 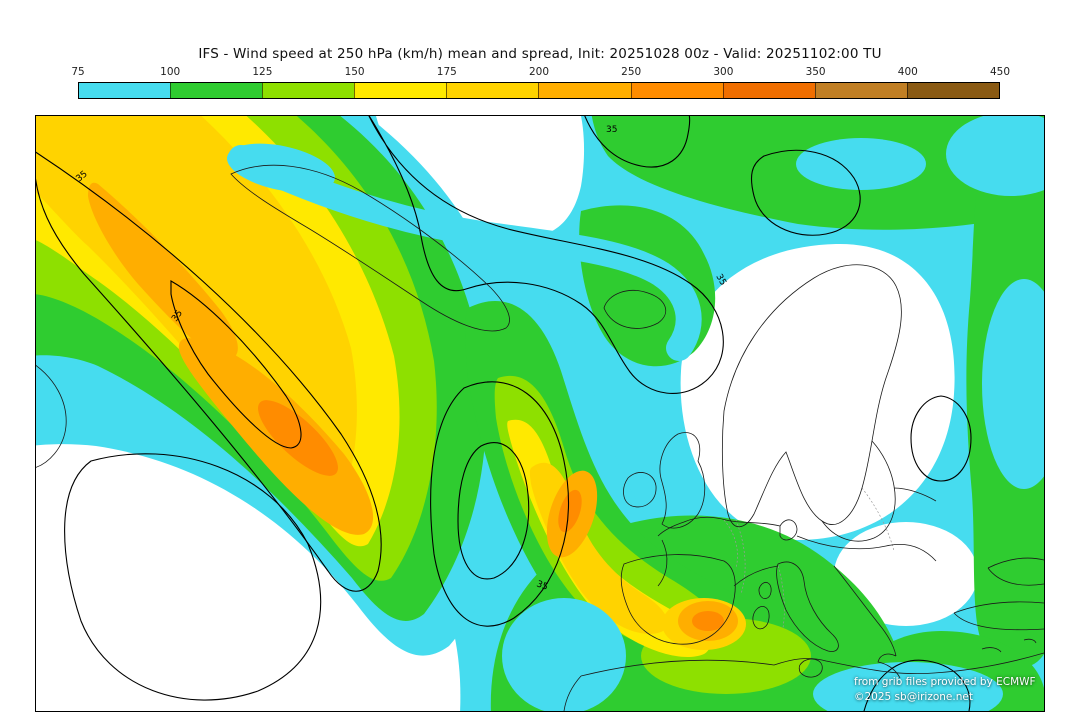 What do you see at coordinates (810, 668) in the screenshot?
I see `coastline-sicily` at bounding box center [810, 668].